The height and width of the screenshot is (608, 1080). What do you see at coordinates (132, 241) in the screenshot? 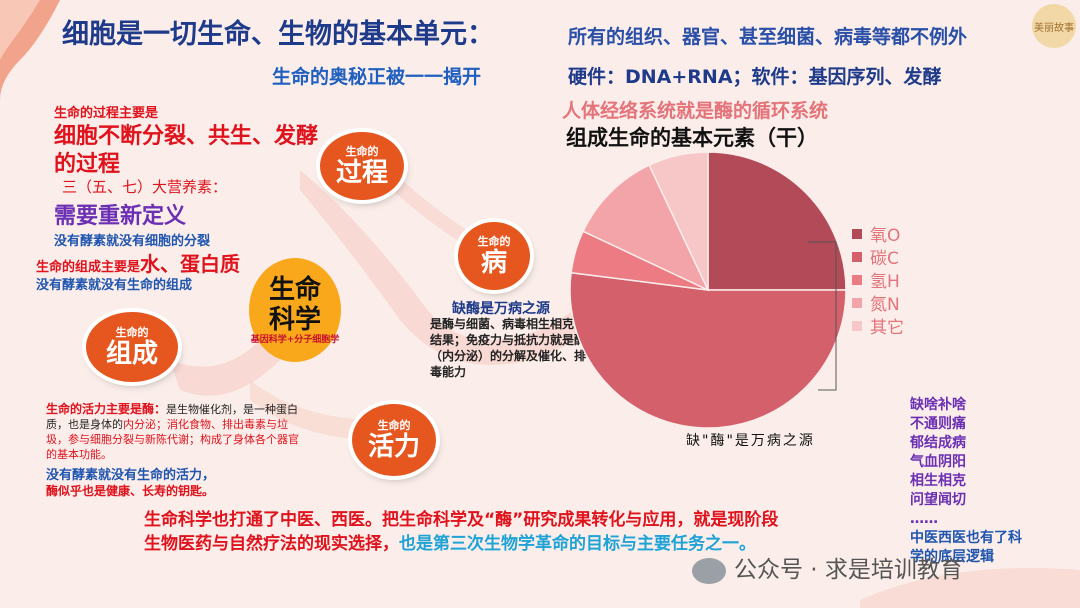
I see `no-enzyme-cell: 没有酵素就没有细胞的分裂` at bounding box center [132, 241].